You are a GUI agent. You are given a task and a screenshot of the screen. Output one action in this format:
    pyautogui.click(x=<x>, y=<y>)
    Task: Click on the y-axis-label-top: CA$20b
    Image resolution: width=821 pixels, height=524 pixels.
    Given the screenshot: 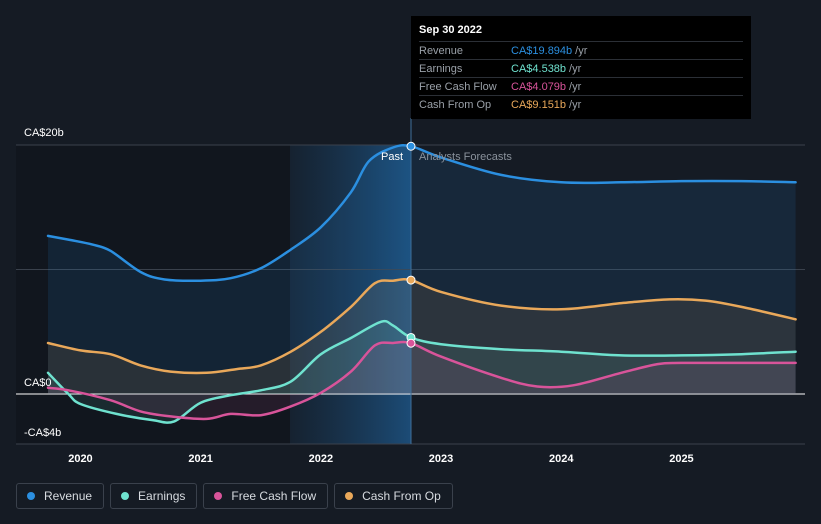 What is the action you would take?
    pyautogui.click(x=44, y=133)
    